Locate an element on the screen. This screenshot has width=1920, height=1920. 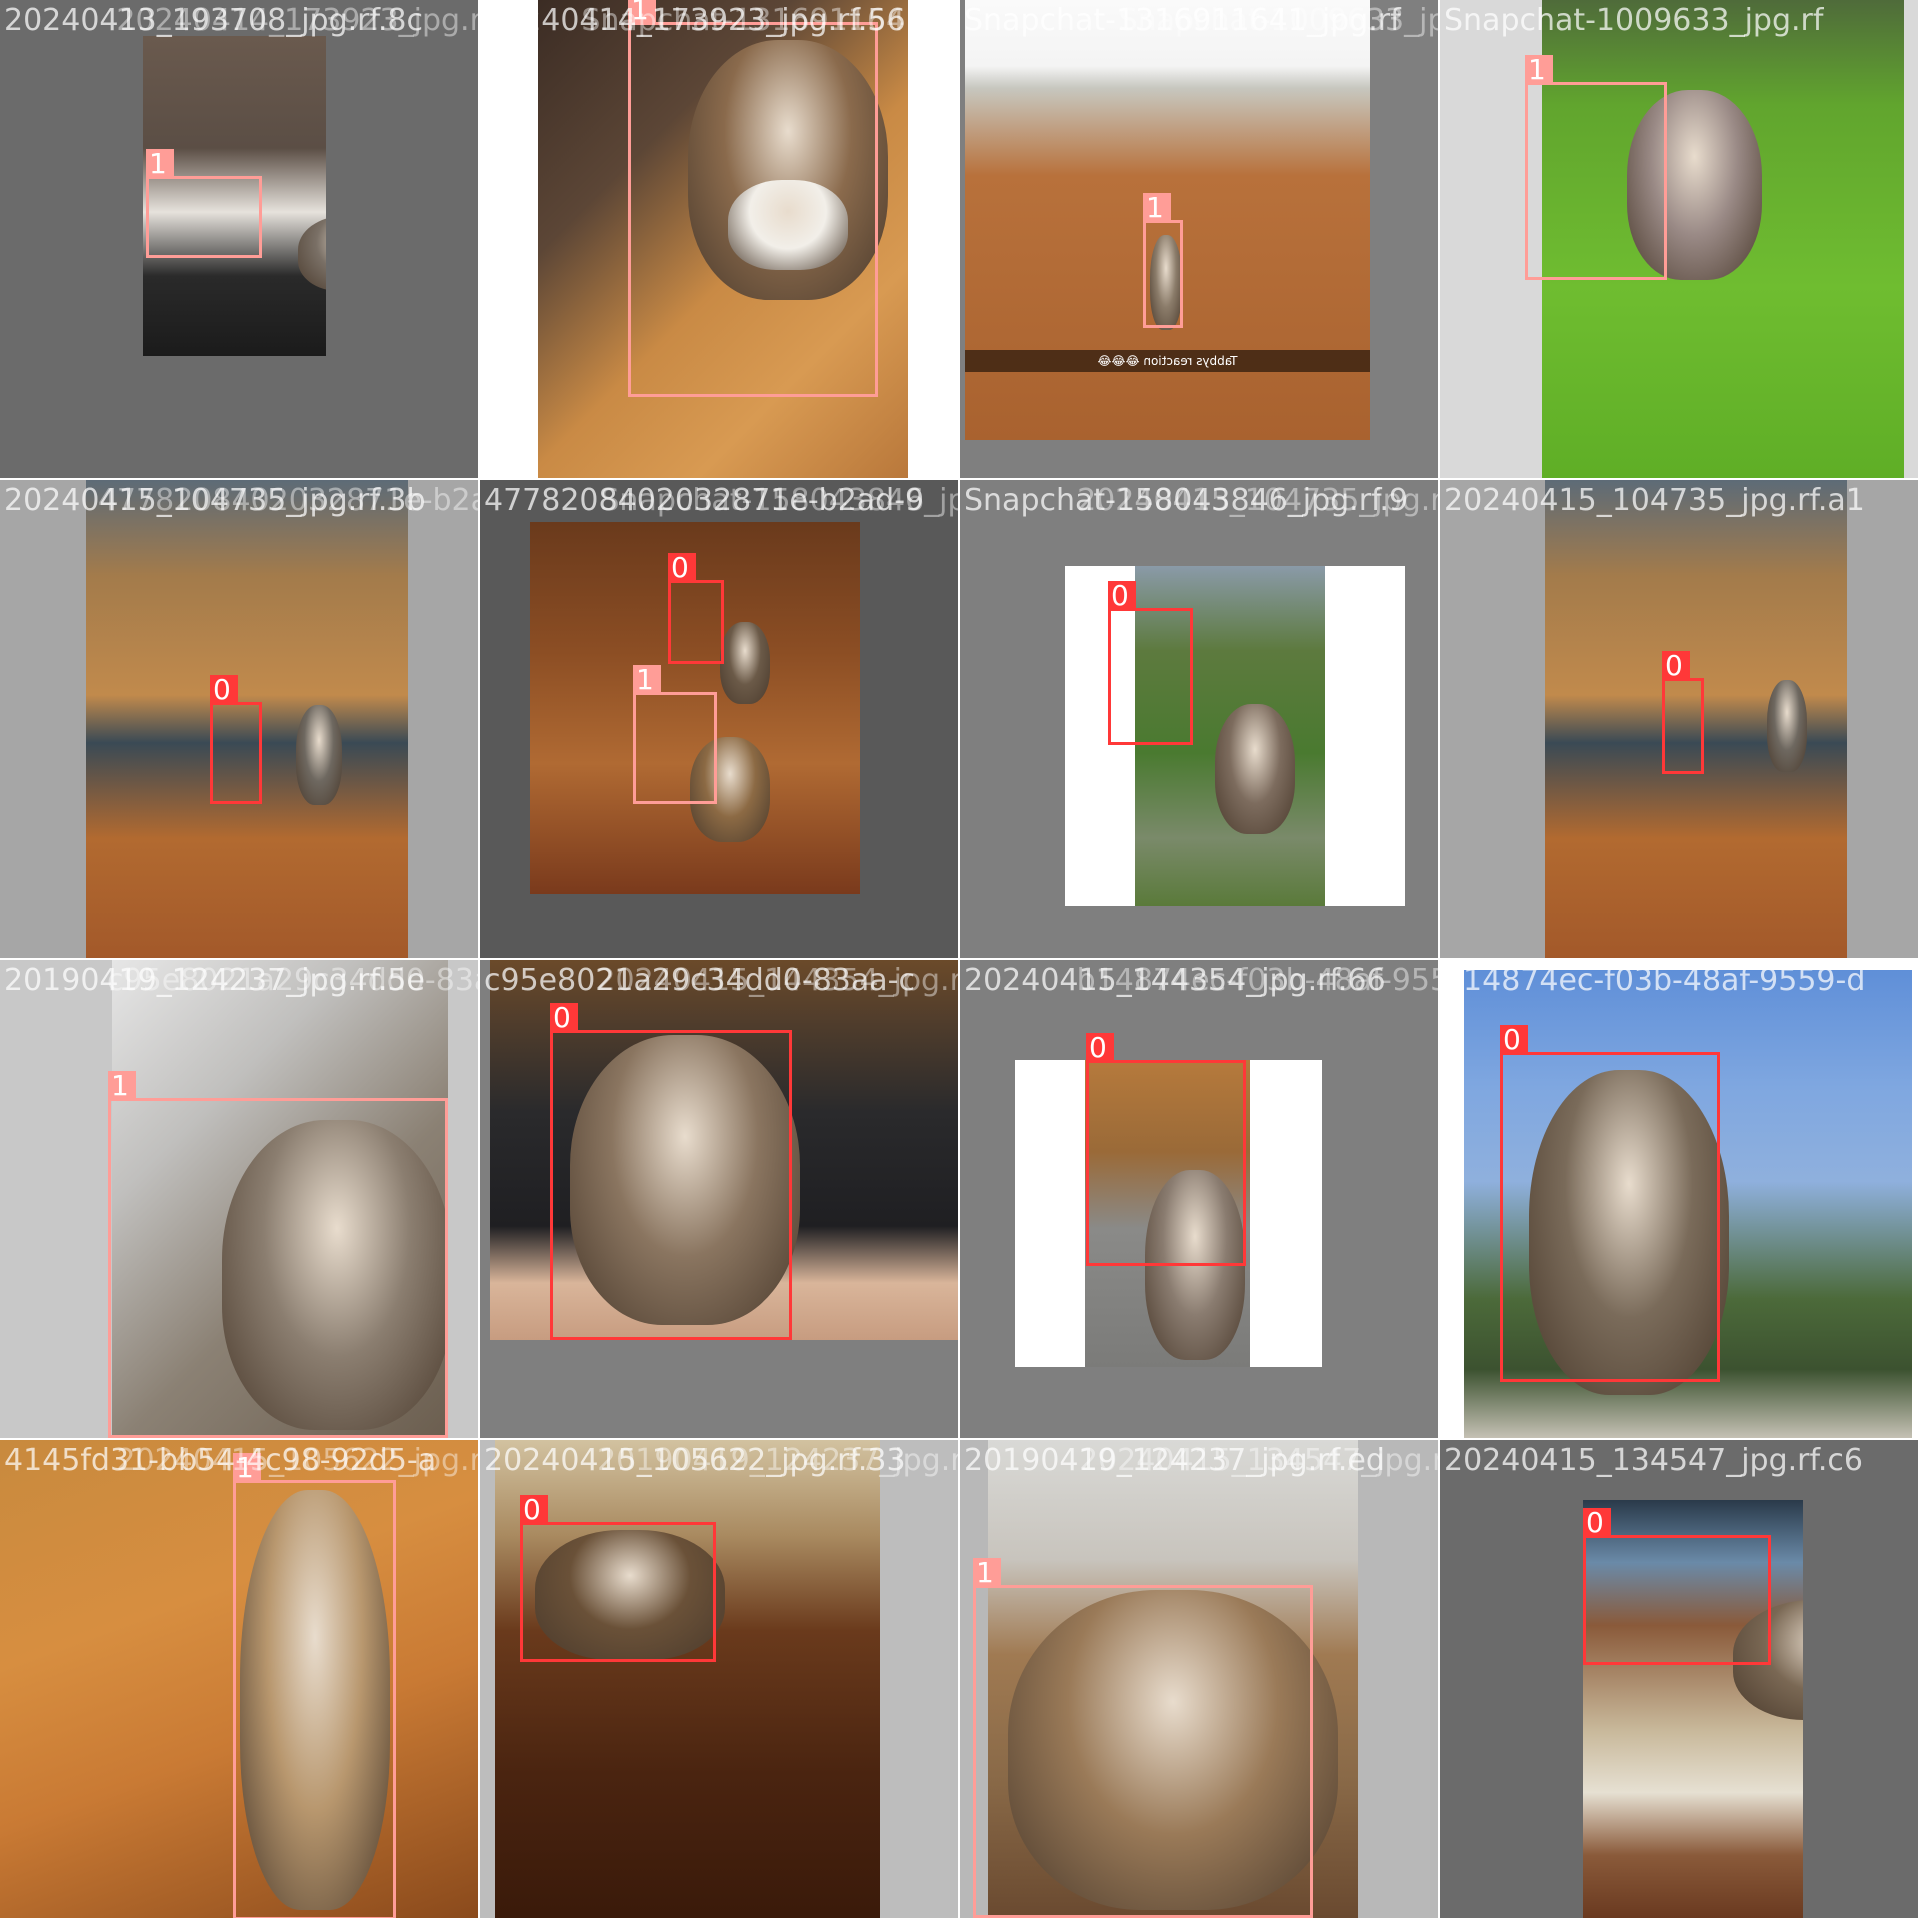
mosaic-tile: 0 20240415_104735_jpg.rf.a1 is located at coordinates (1680, 720).